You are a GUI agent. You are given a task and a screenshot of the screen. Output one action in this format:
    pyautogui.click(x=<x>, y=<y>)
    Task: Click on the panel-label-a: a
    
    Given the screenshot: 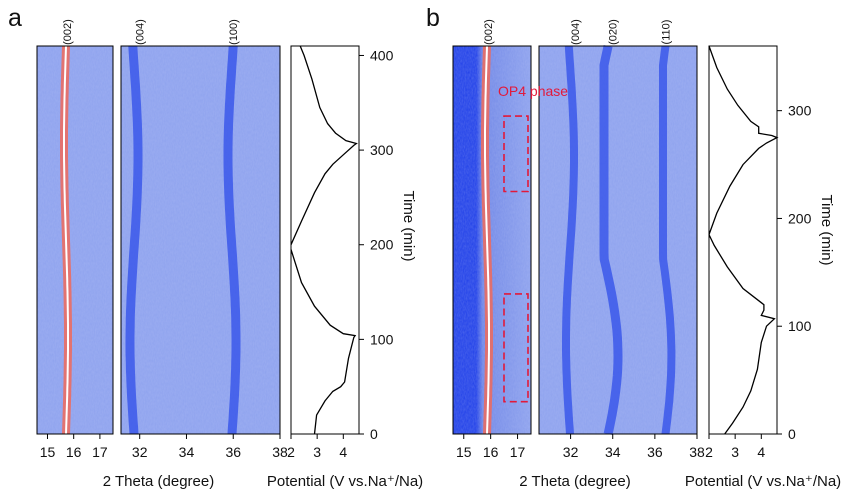 What is the action you would take?
    pyautogui.click(x=15, y=18)
    